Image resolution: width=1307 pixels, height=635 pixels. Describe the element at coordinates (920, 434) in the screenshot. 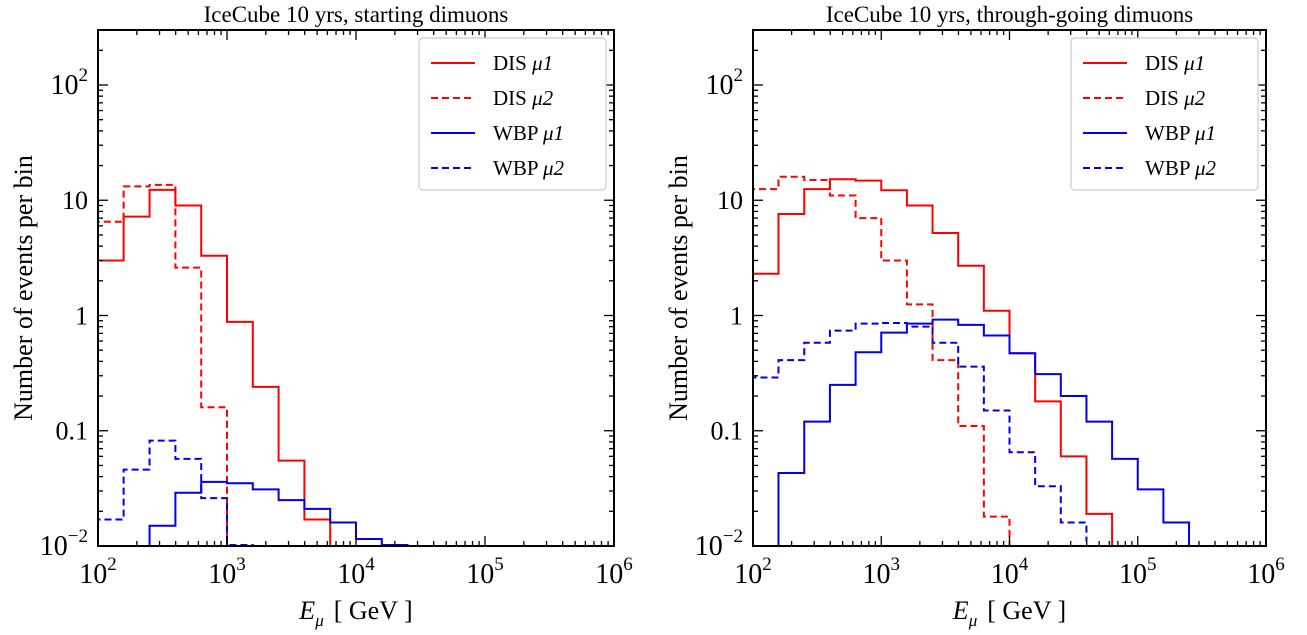

I see `series-line-wbp-mu2` at that location.